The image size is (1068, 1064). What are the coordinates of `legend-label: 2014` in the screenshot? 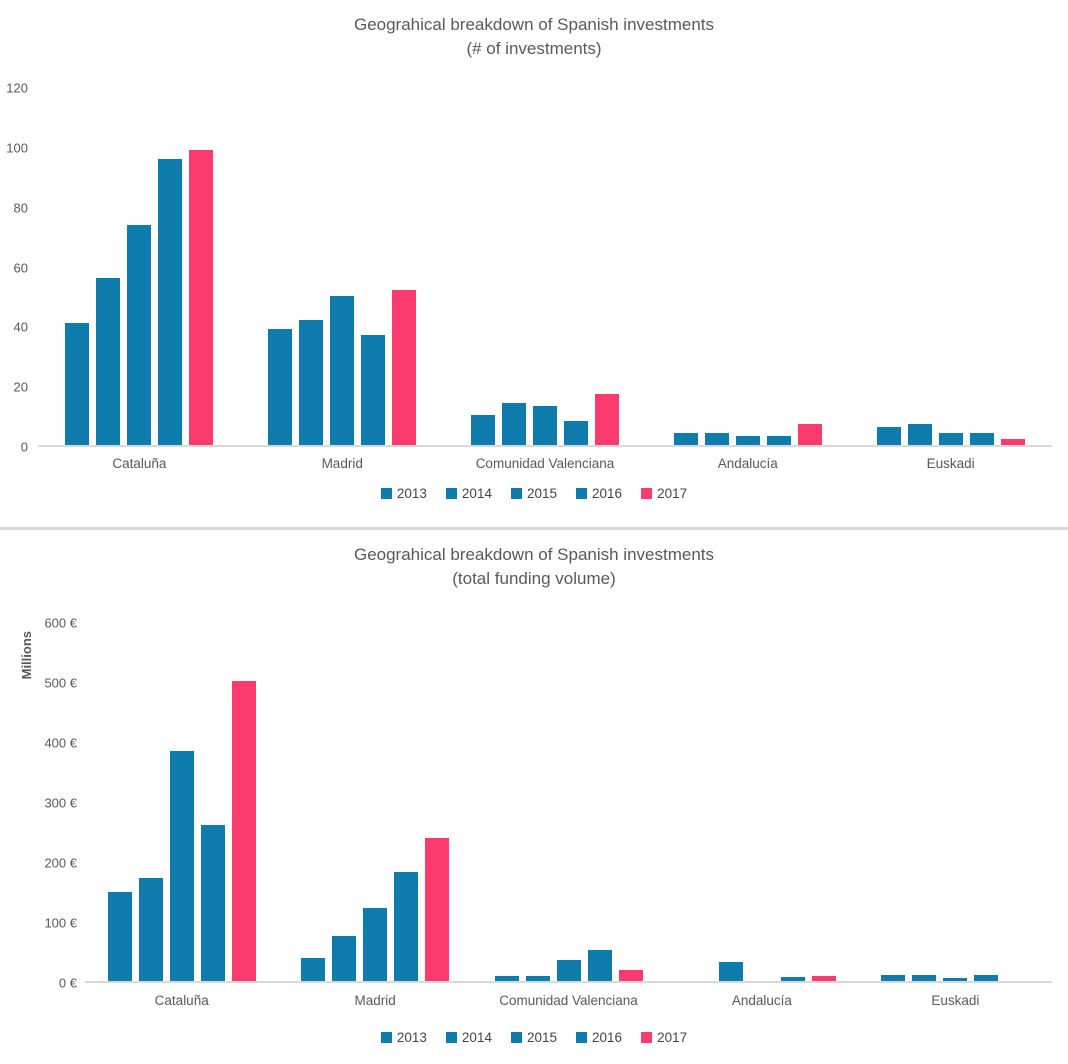 It's located at (476, 1037).